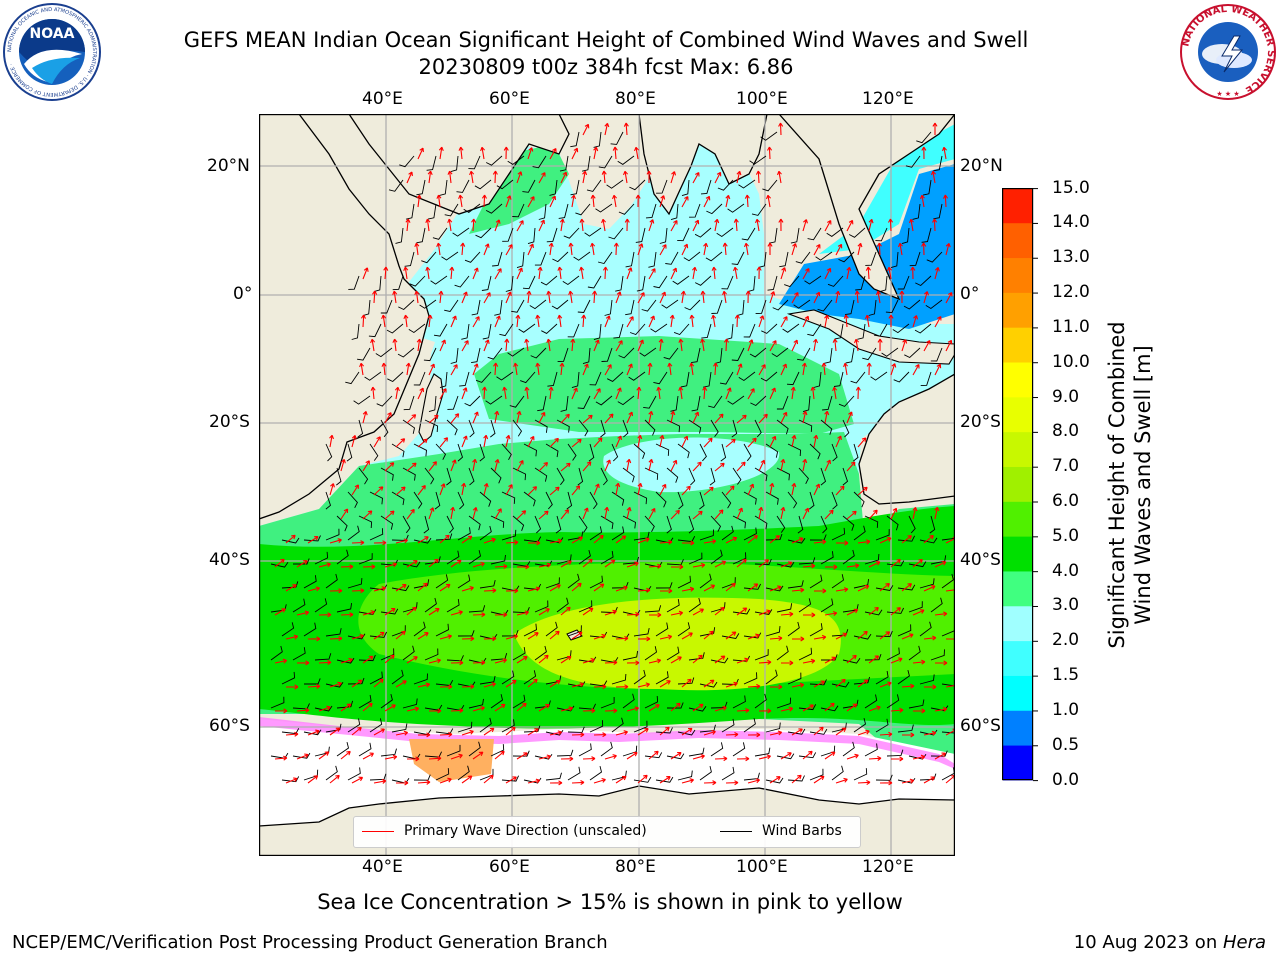 The width and height of the screenshot is (1280, 960). What do you see at coordinates (980, 560) in the screenshot?
I see `lat-right-40s: 40°S` at bounding box center [980, 560].